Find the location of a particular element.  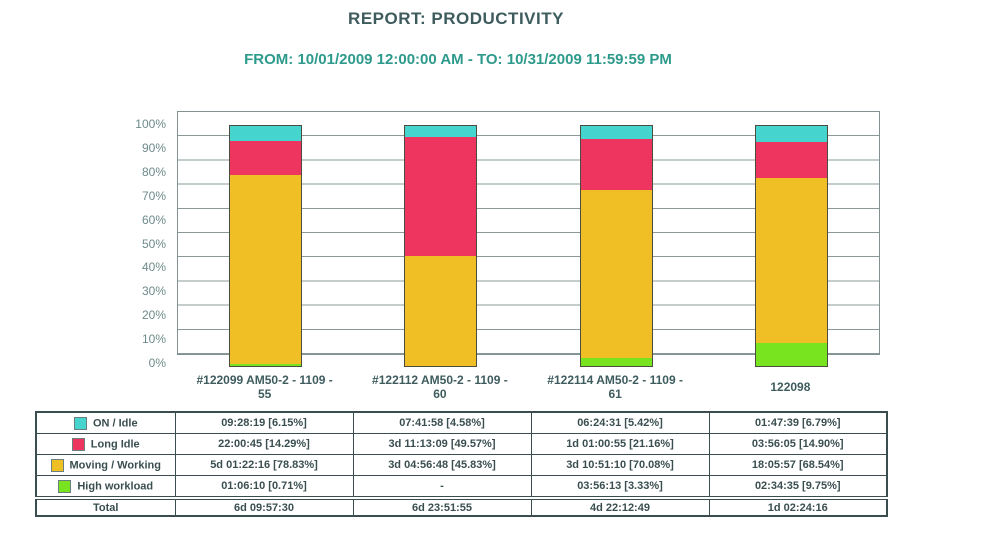

row-label: High workload is located at coordinates (115, 485).